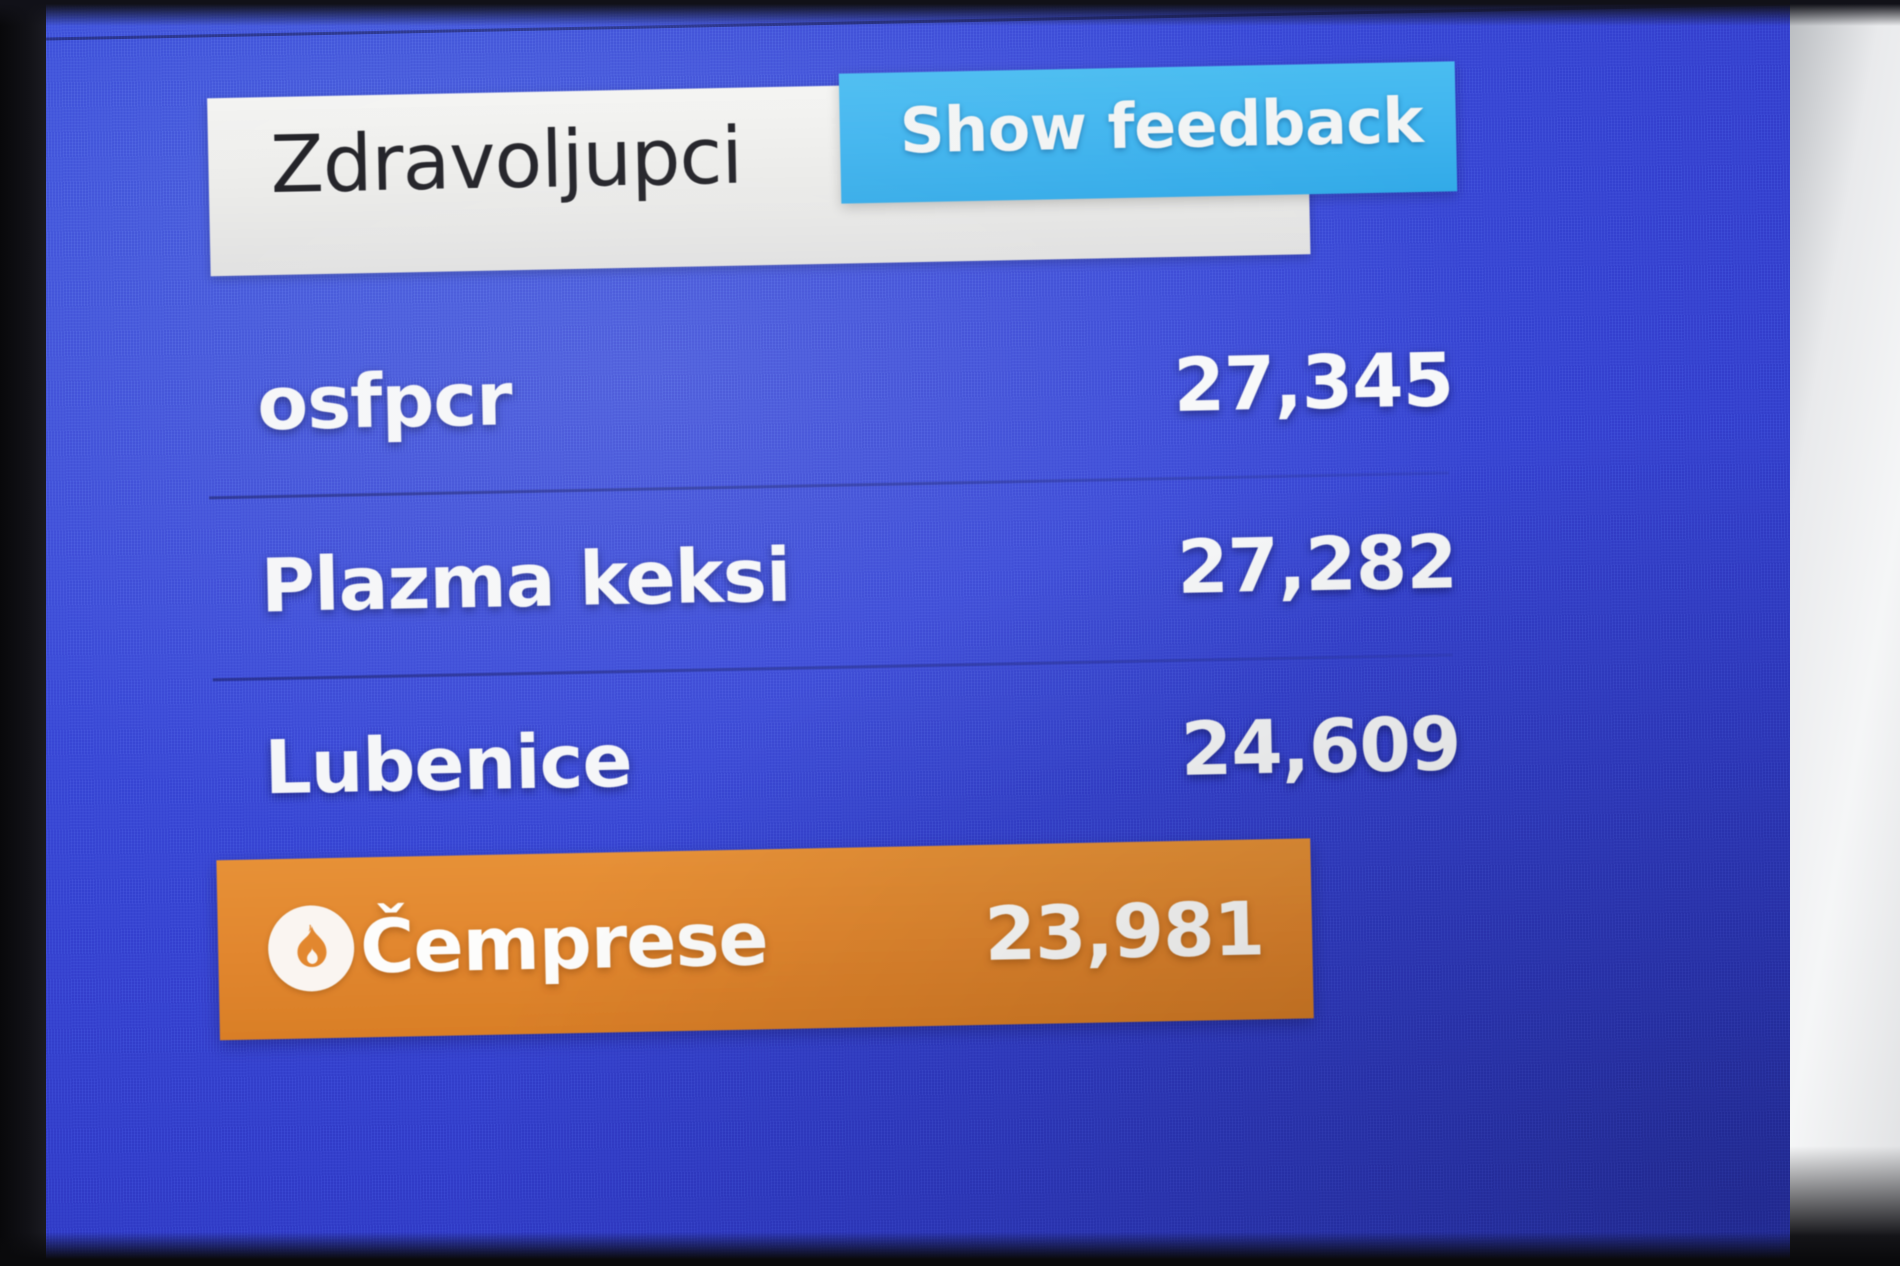 The image size is (1900, 1266). What do you see at coordinates (950, 1249) in the screenshot?
I see `photo-bottom-border` at bounding box center [950, 1249].